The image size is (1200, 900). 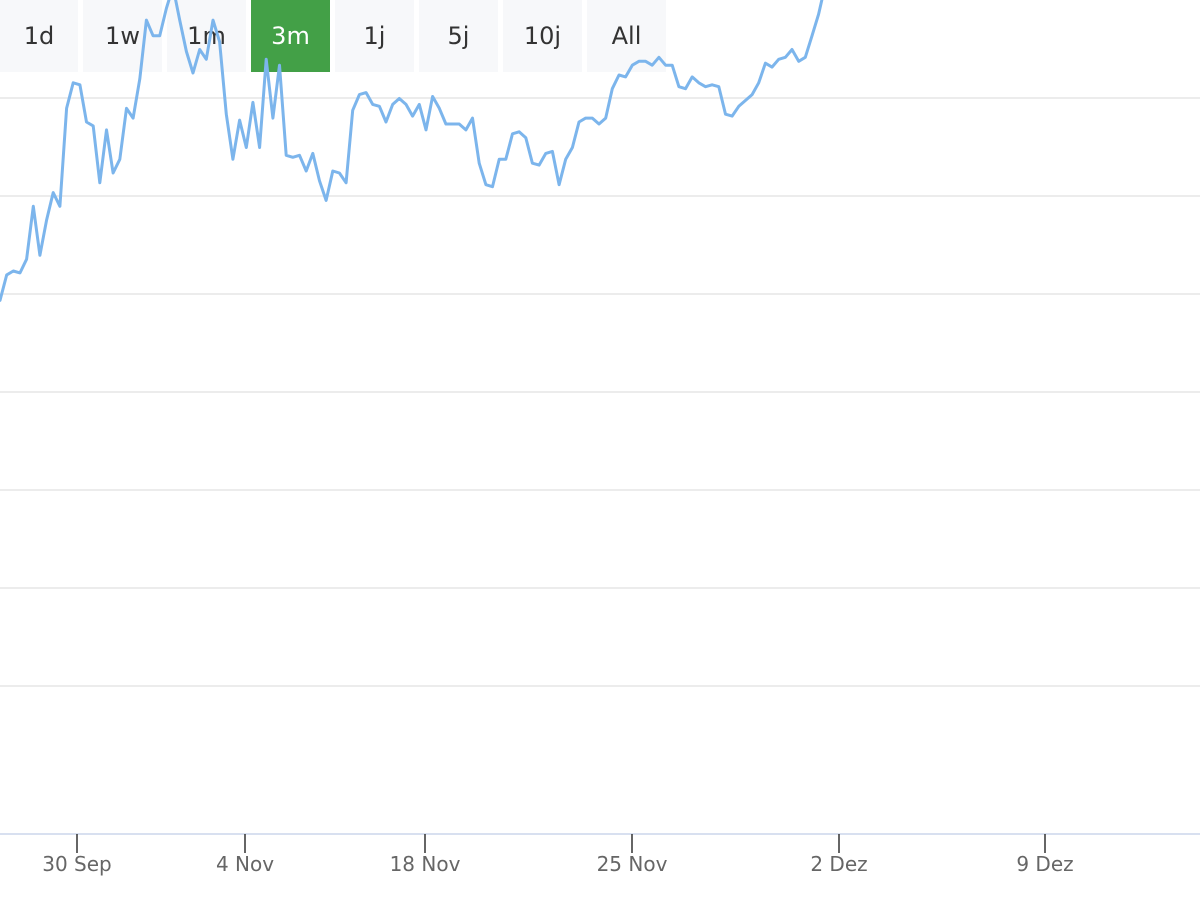 I want to click on range-button-5j: 5j, so click(x=458, y=36).